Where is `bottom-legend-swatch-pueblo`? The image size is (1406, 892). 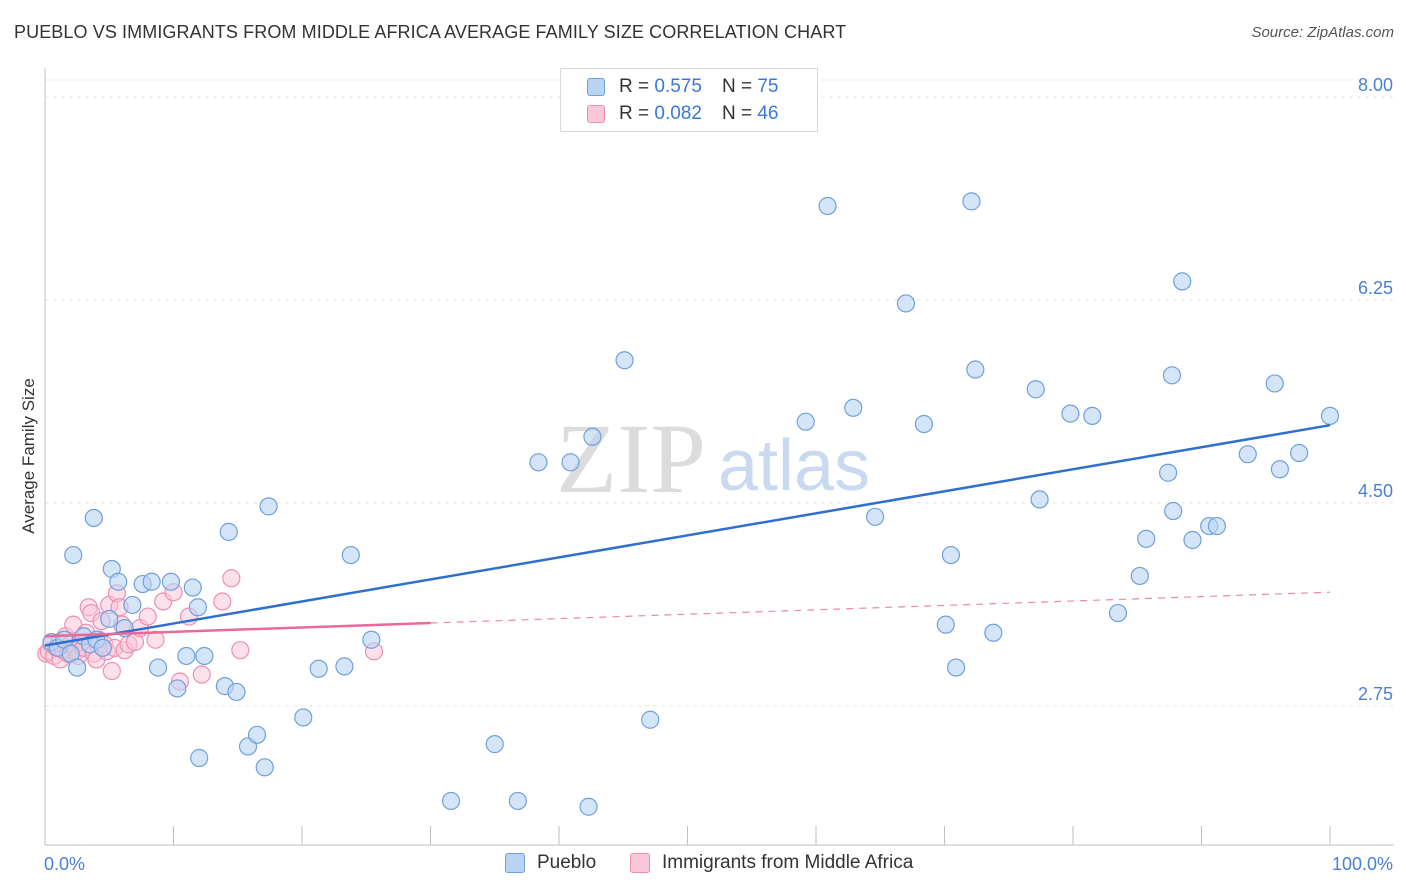 bottom-legend-swatch-pueblo is located at coordinates (515, 863).